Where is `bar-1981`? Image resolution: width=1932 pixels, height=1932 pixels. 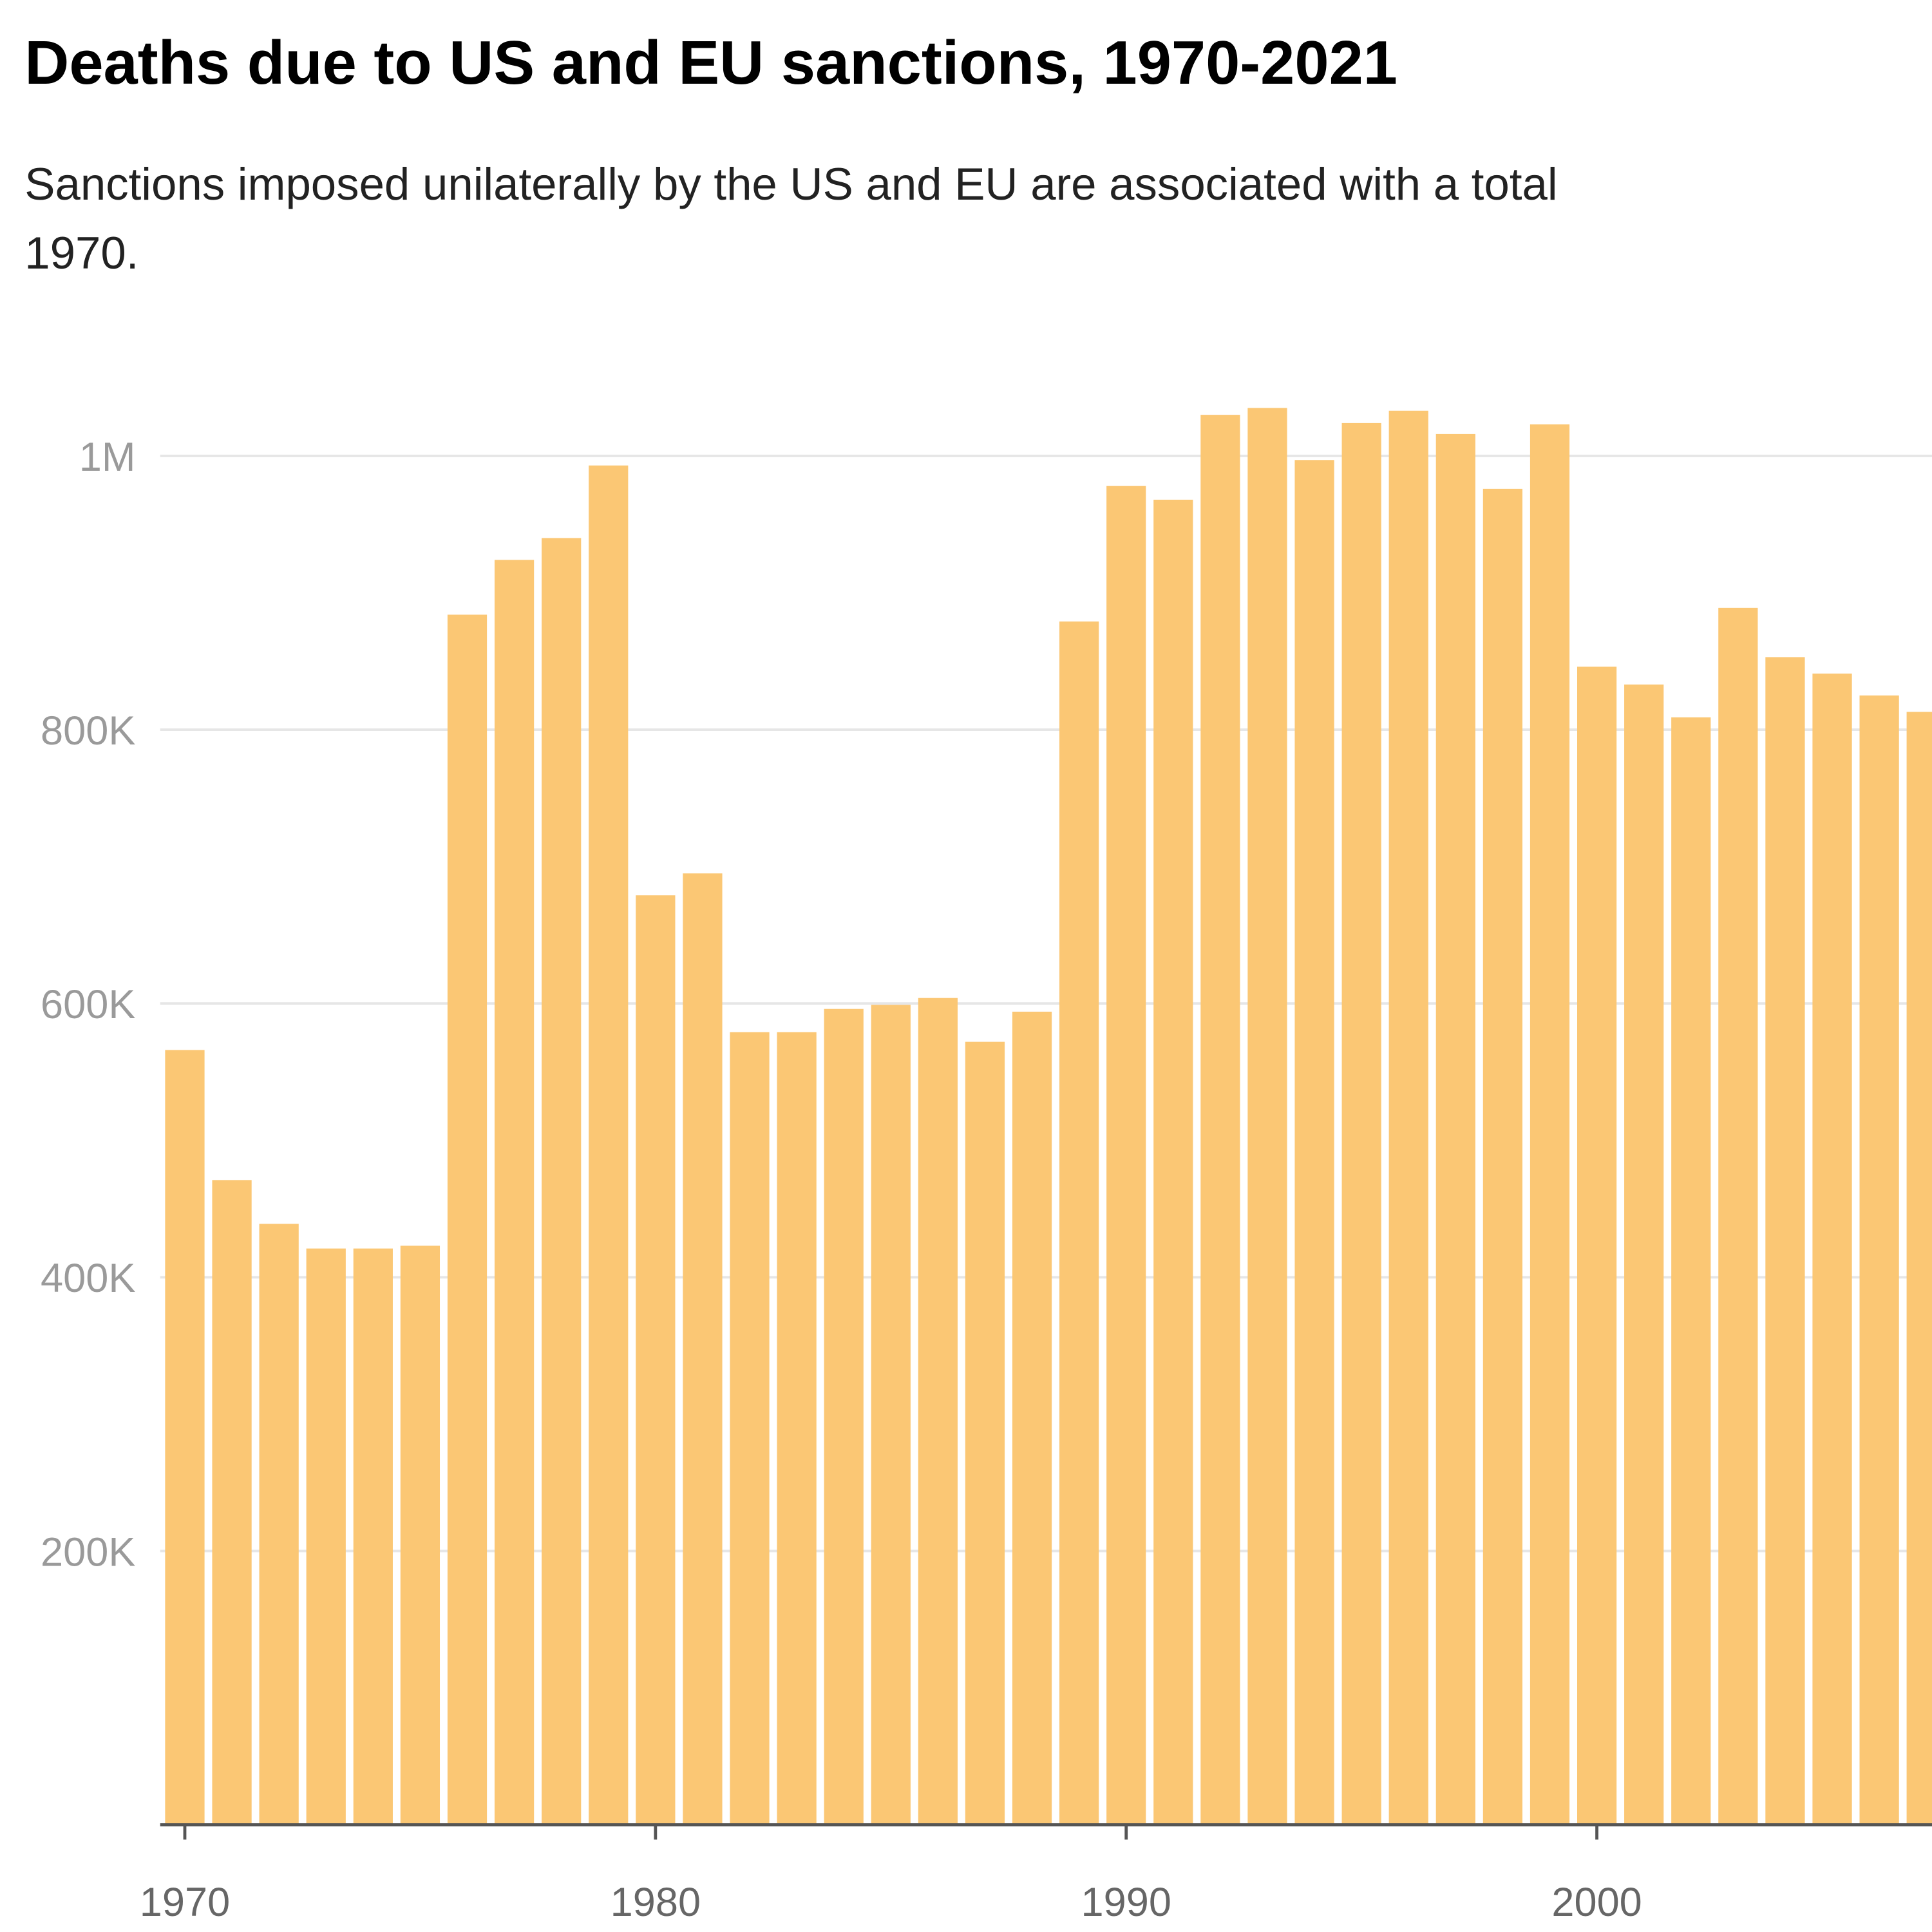
bar-1981 is located at coordinates (703, 1349).